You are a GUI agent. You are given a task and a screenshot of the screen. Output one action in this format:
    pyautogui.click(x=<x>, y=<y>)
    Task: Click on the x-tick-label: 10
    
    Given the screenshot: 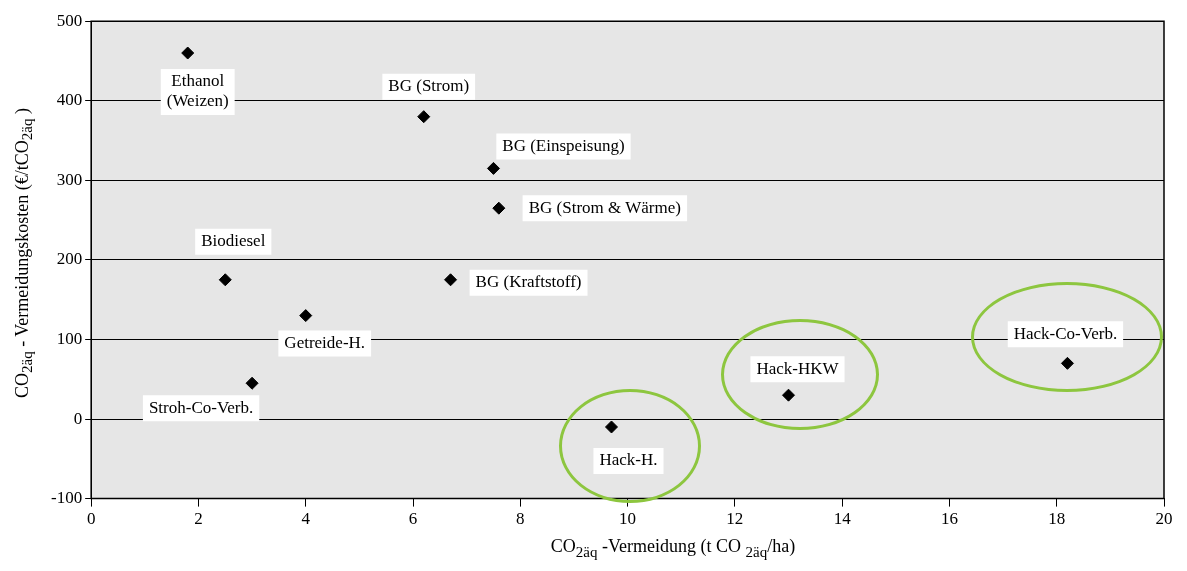 What is the action you would take?
    pyautogui.click(x=628, y=519)
    